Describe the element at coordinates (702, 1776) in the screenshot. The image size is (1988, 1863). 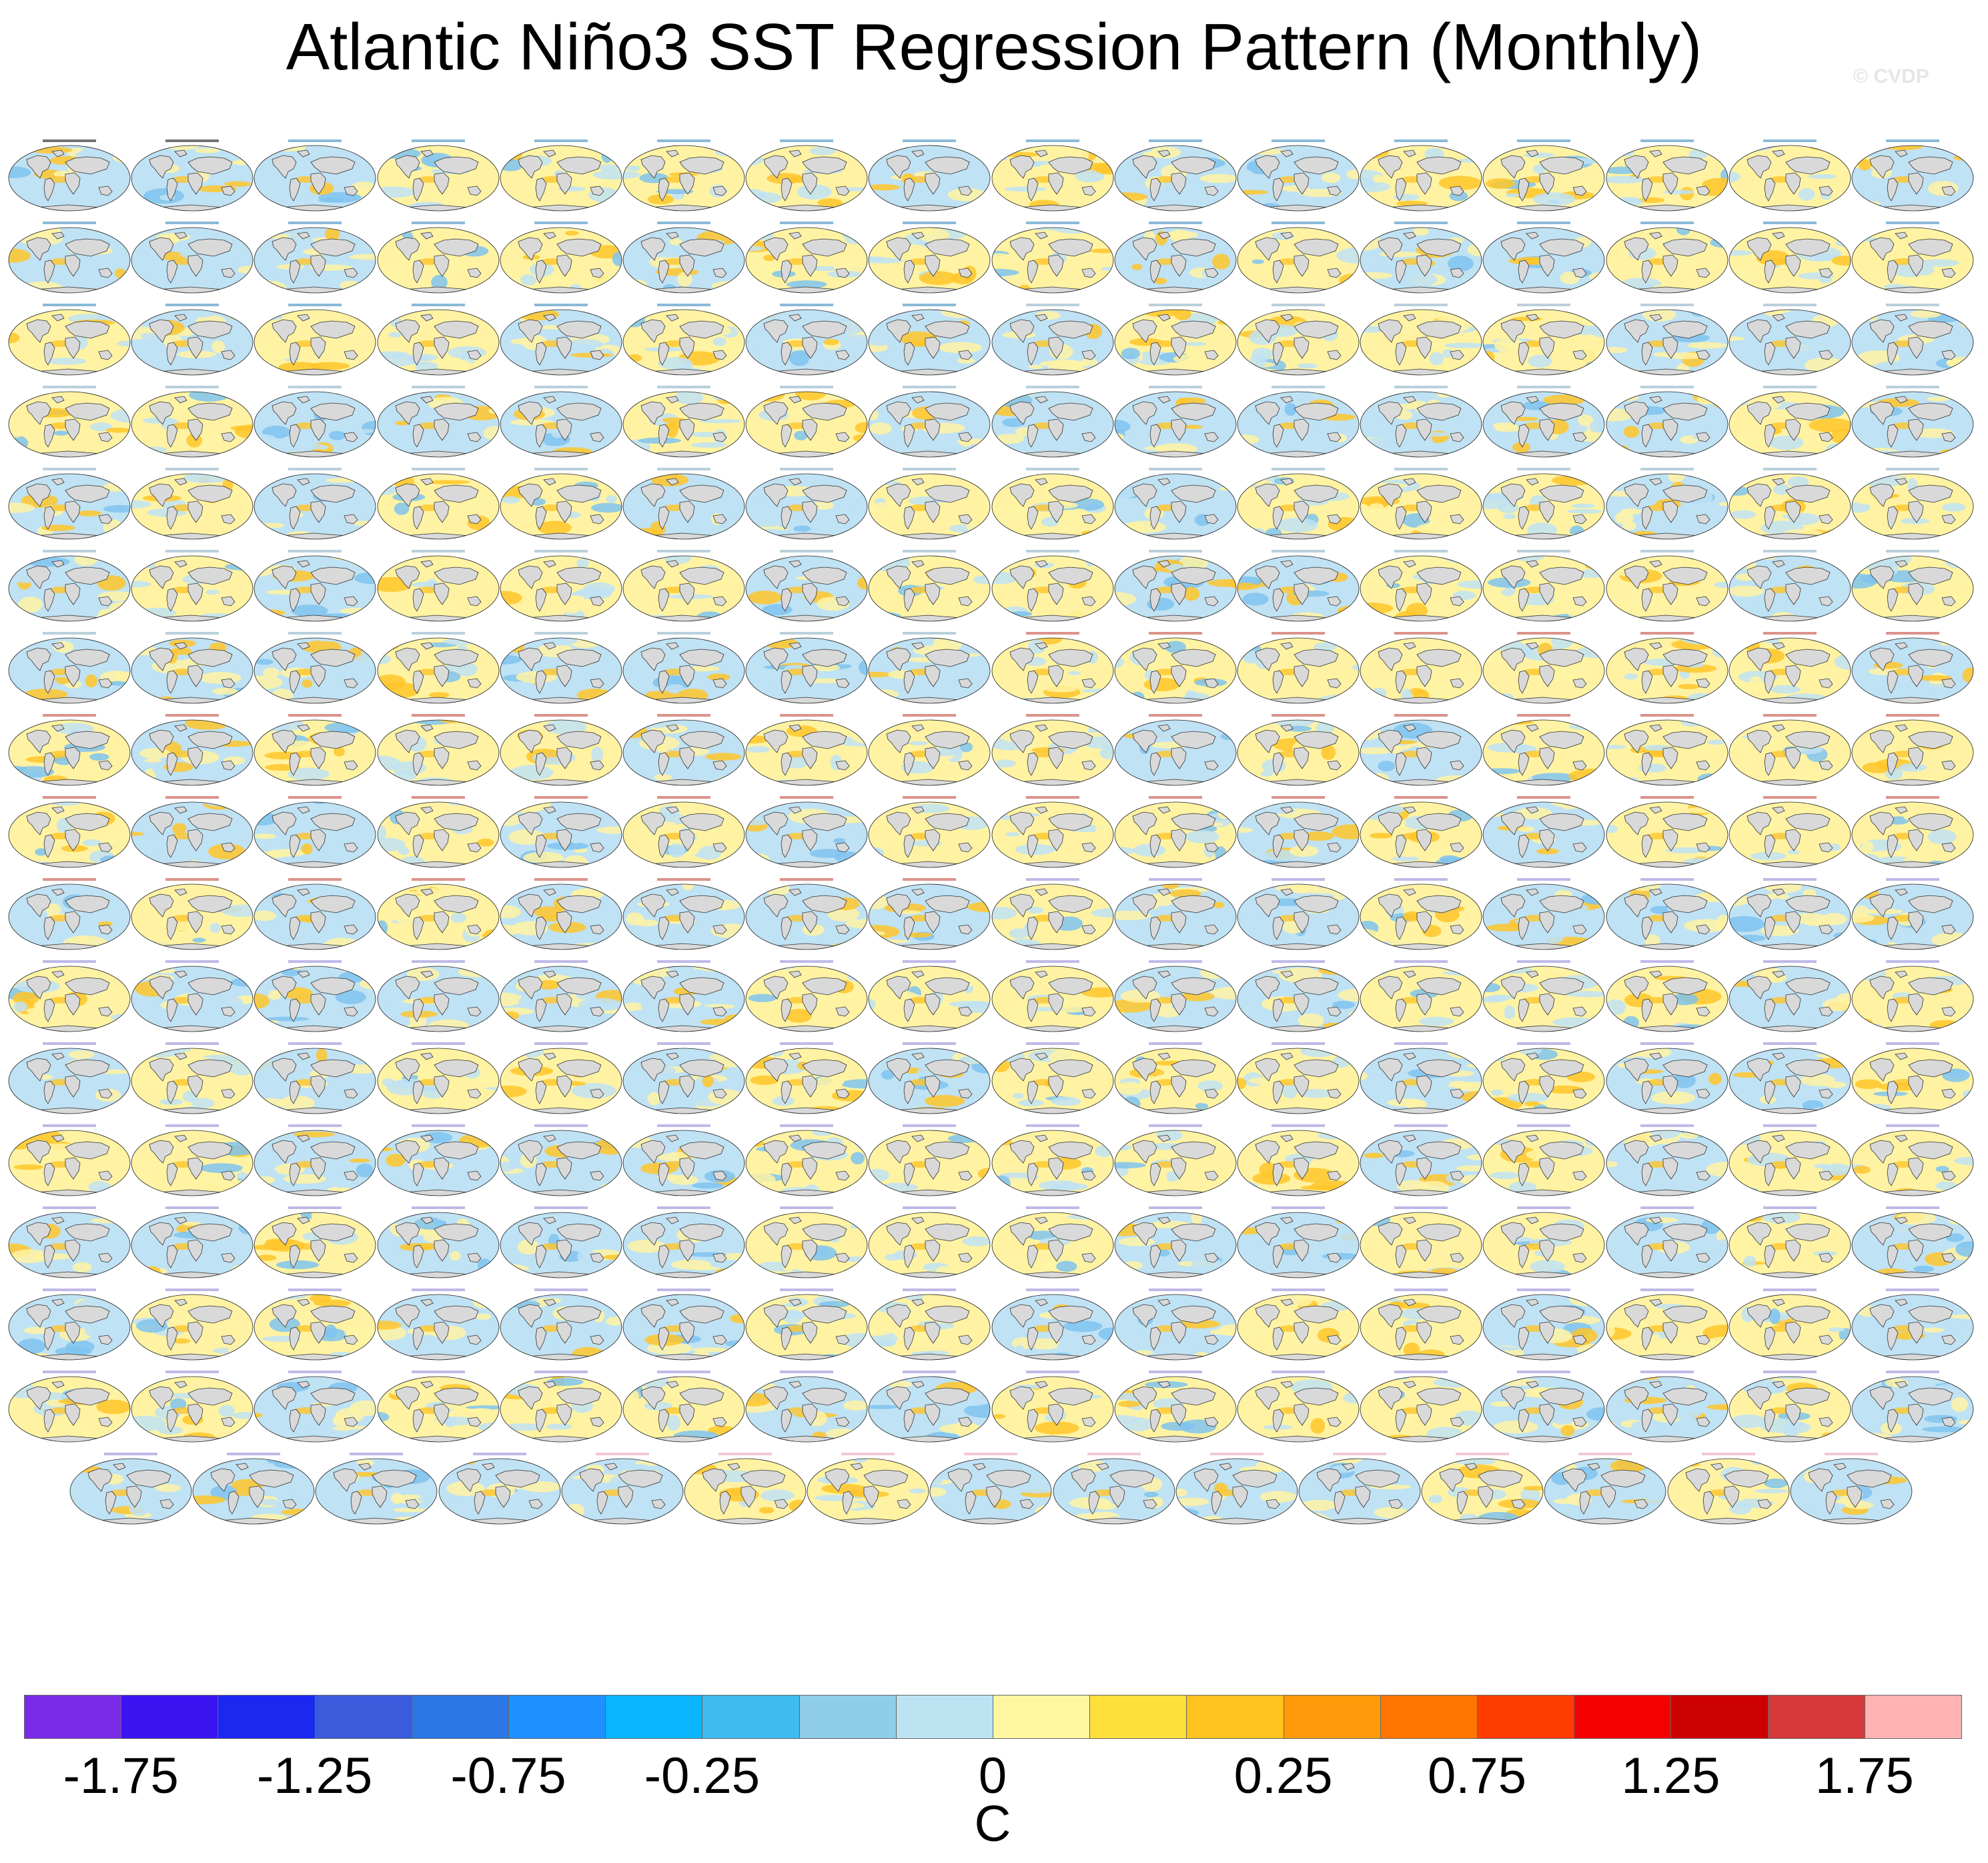
I see `colorbar-tick-label: -0.25` at that location.